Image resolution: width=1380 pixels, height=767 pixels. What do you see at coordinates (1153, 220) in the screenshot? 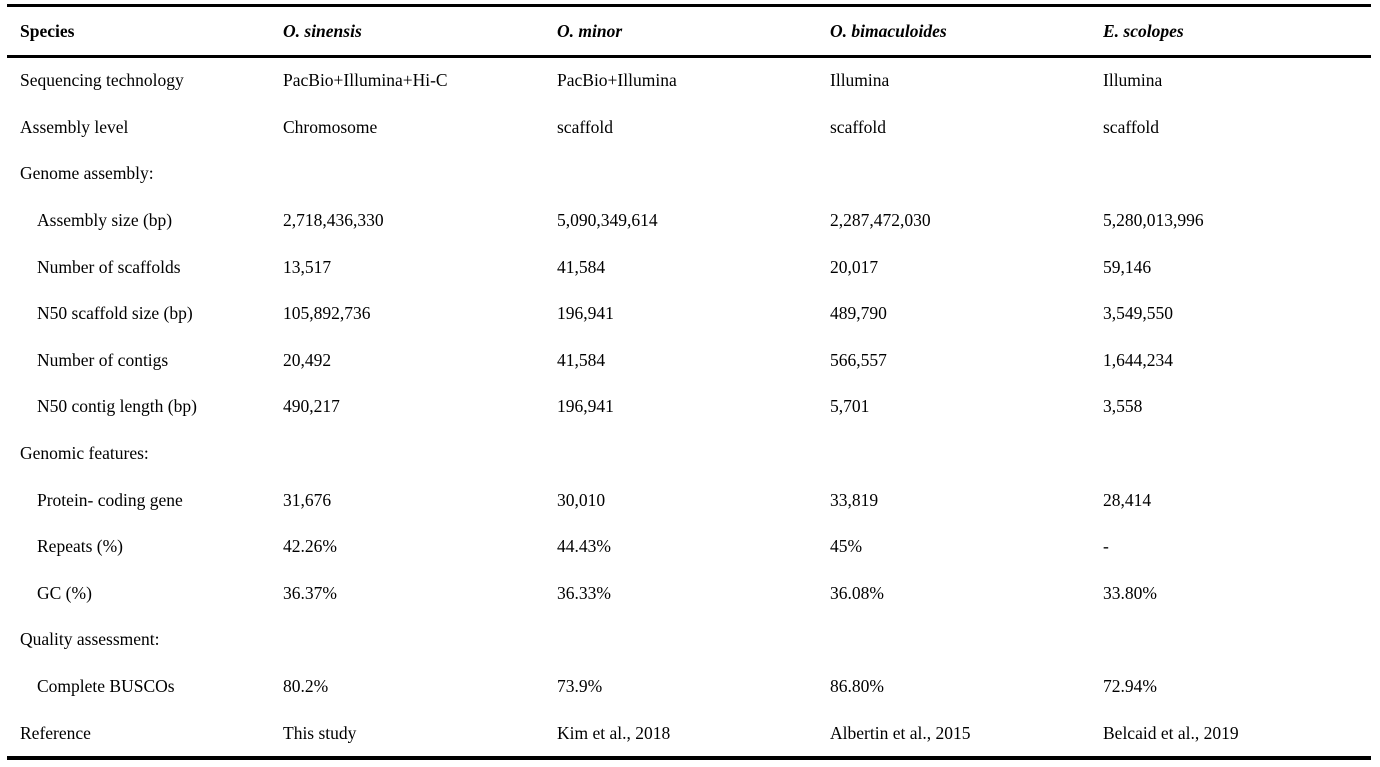
I see `row-value: 5,280,013,996` at bounding box center [1153, 220].